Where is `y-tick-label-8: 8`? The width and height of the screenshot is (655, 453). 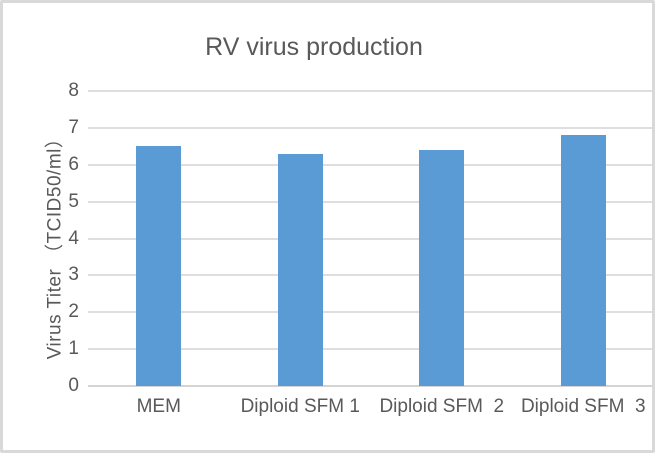 y-tick-label-8: 8 is located at coordinates (73, 90).